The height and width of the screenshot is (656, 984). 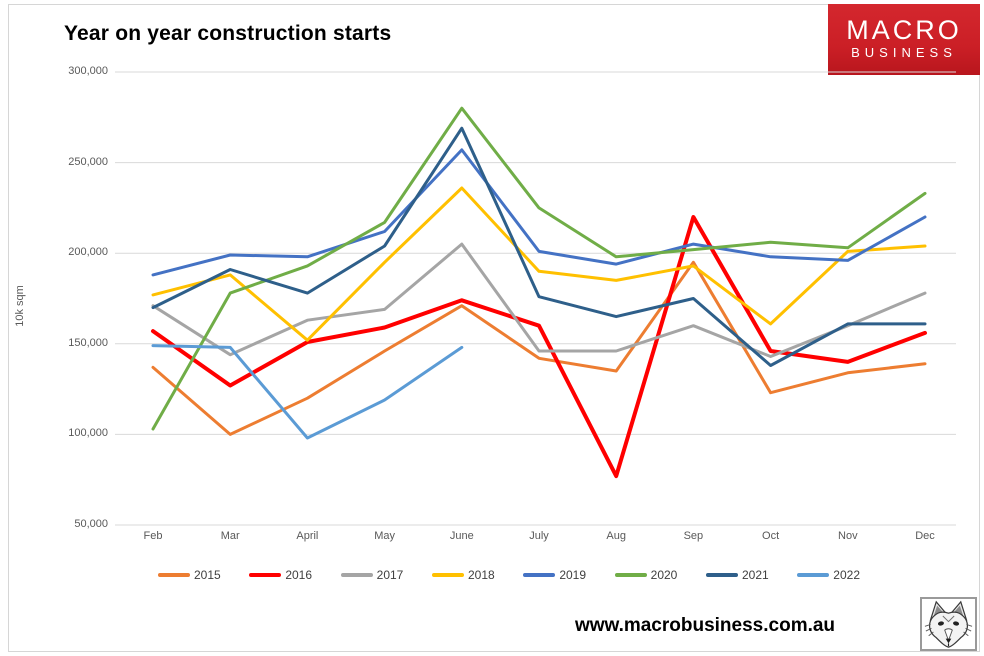 I want to click on legend-label: 2017, so click(x=390, y=575).